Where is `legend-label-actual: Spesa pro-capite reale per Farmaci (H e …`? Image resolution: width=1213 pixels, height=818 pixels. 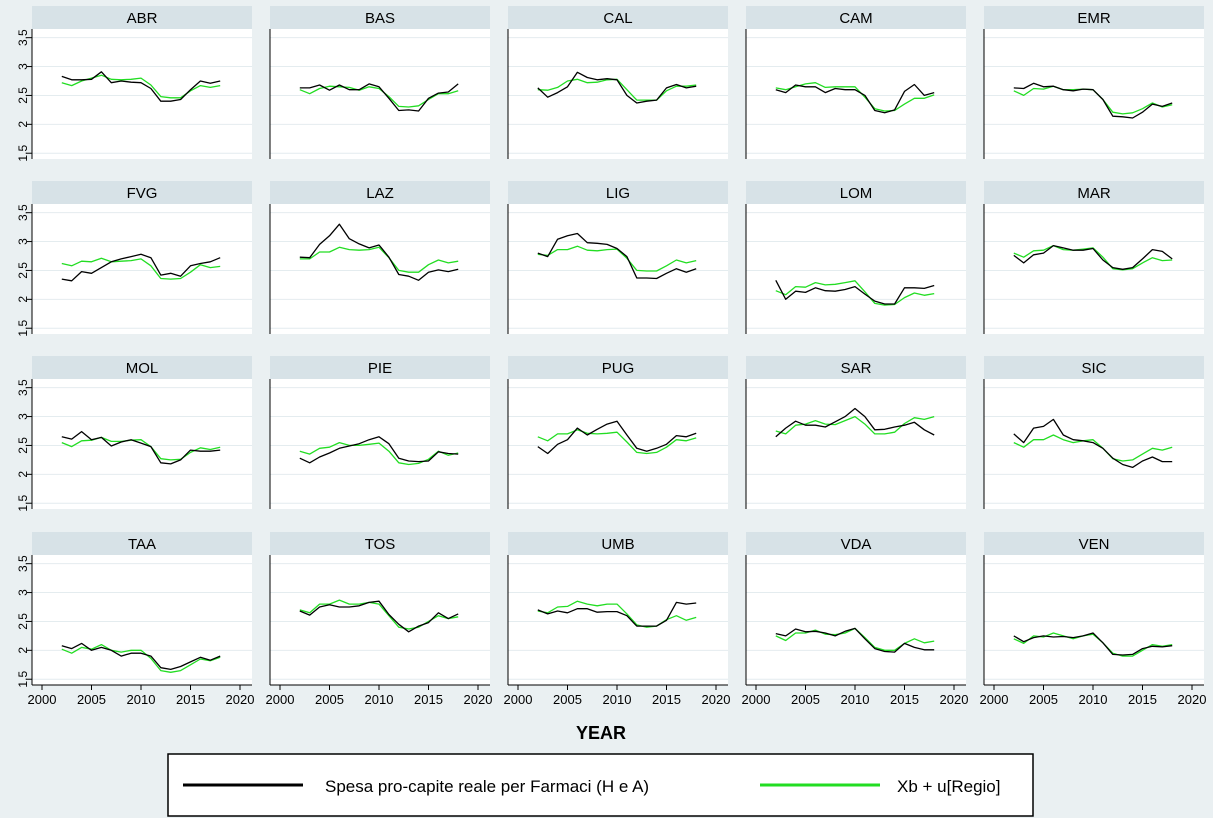
legend-label-actual: Spesa pro-capite reale per Farmaci (H e … is located at coordinates (487, 786).